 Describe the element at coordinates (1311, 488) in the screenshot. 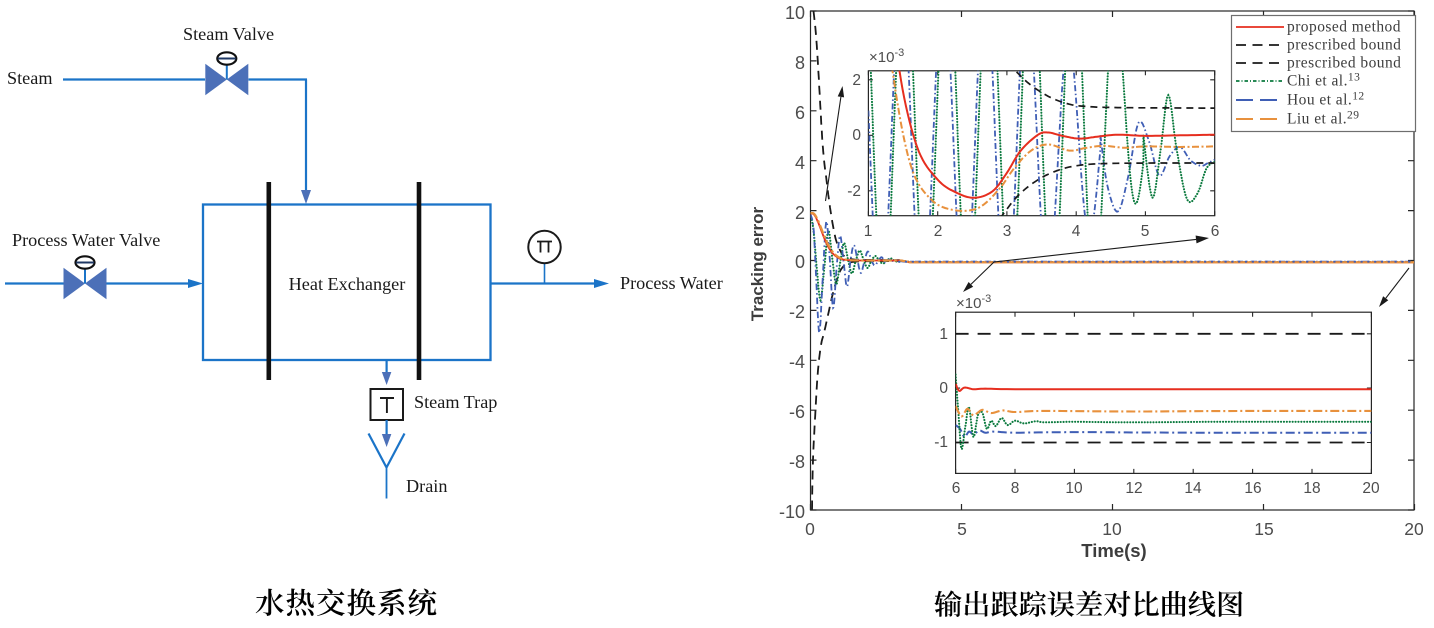

I see `svg-text: 18` at that location.